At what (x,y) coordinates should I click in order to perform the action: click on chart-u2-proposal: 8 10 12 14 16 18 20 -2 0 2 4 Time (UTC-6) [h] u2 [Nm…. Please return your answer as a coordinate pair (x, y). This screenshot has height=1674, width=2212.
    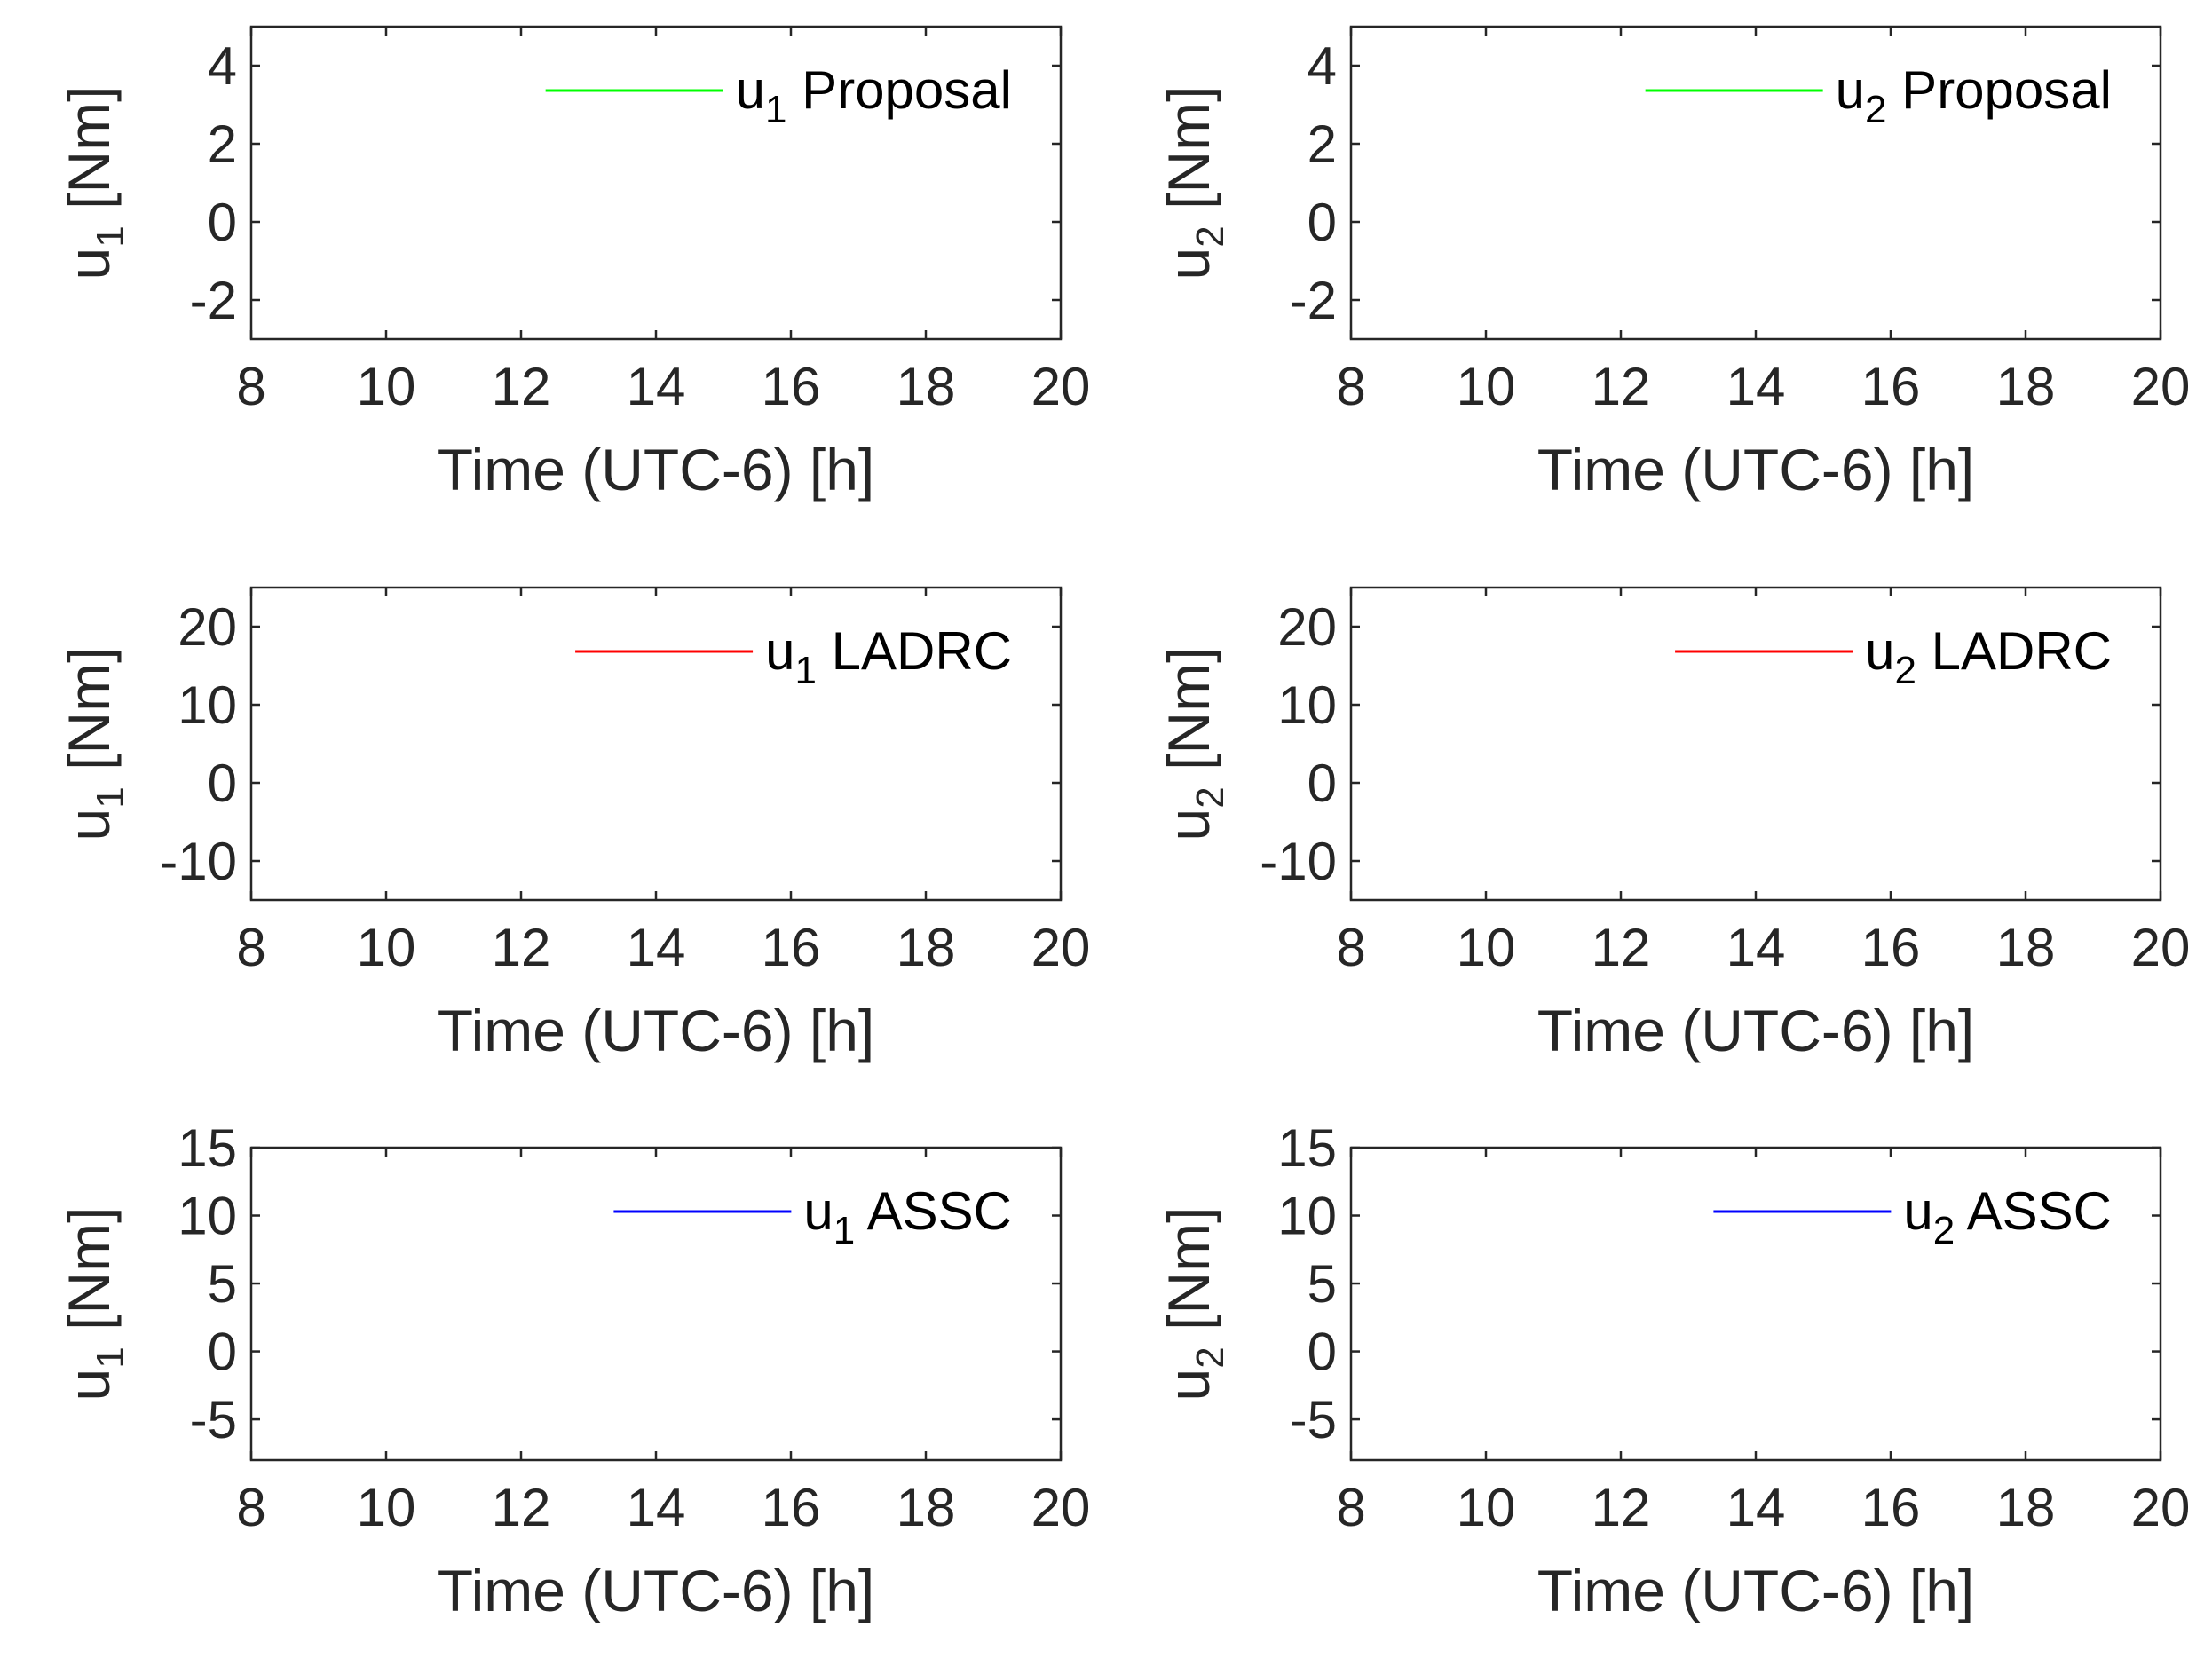
    Looking at the image, I should click on (1673, 263).